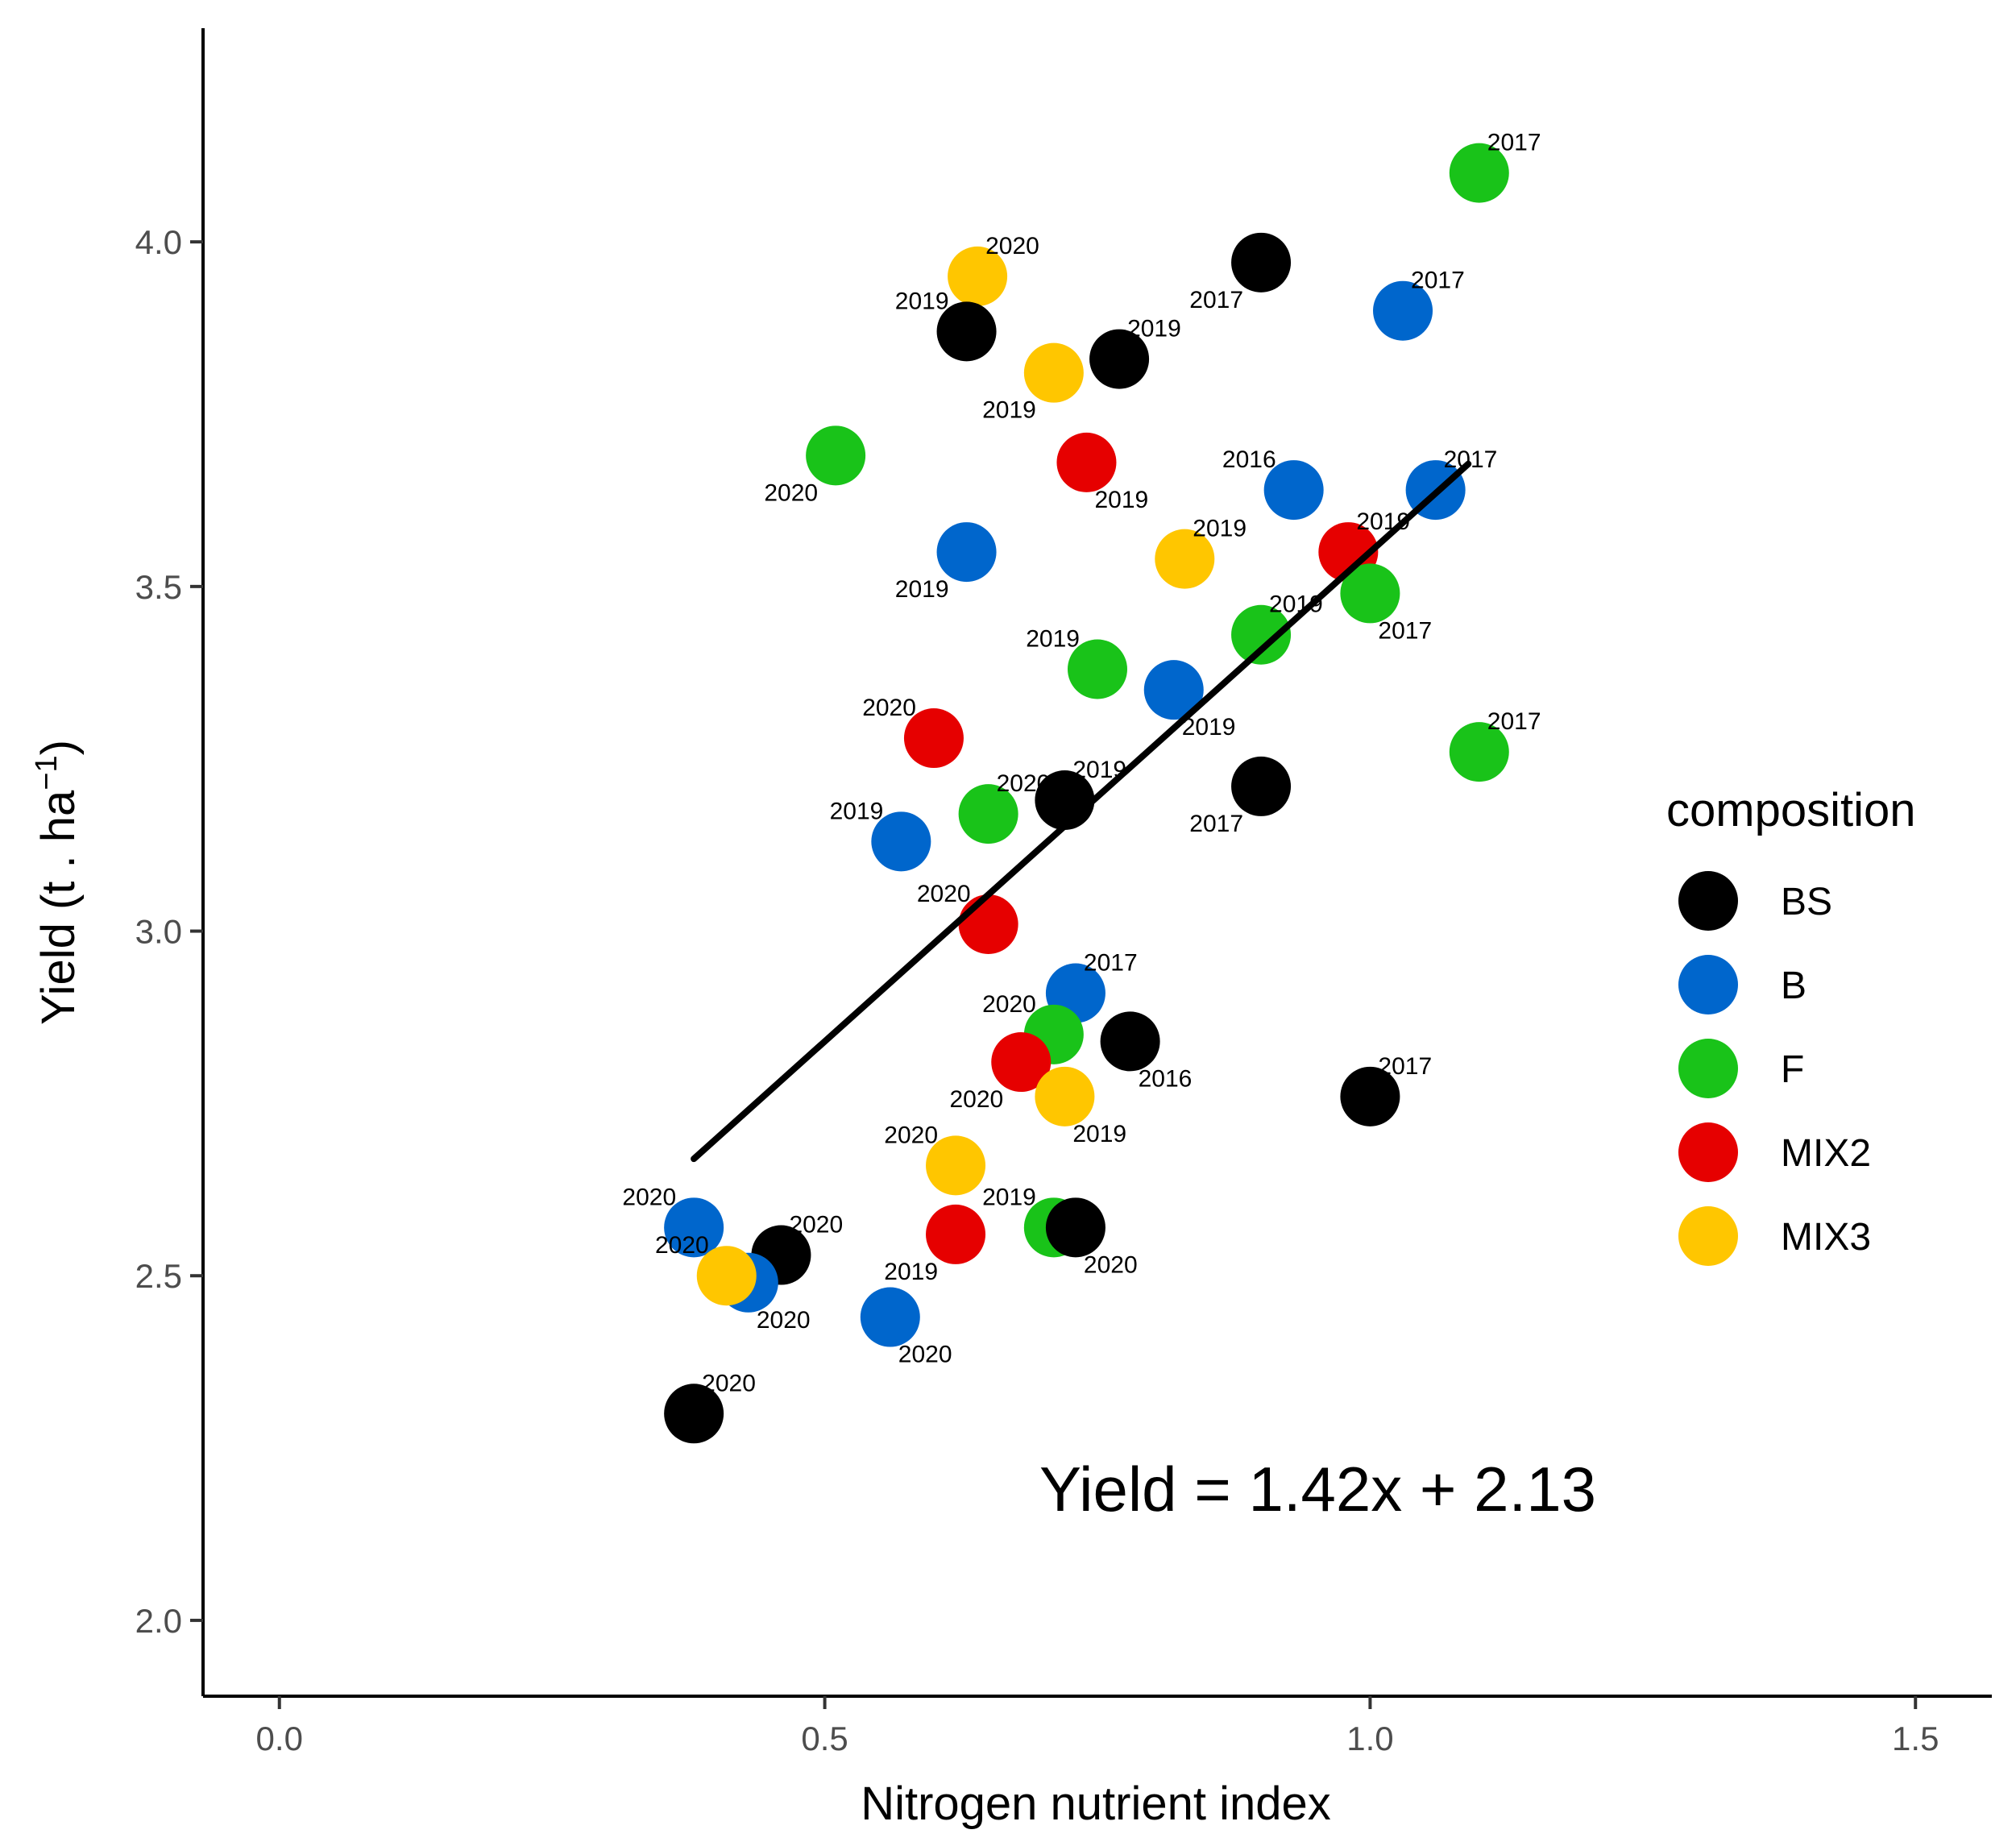 This screenshot has height=1838, width=2016. I want to click on legend: composition BS BF MIX2 MIX3, so click(1791, 1025).